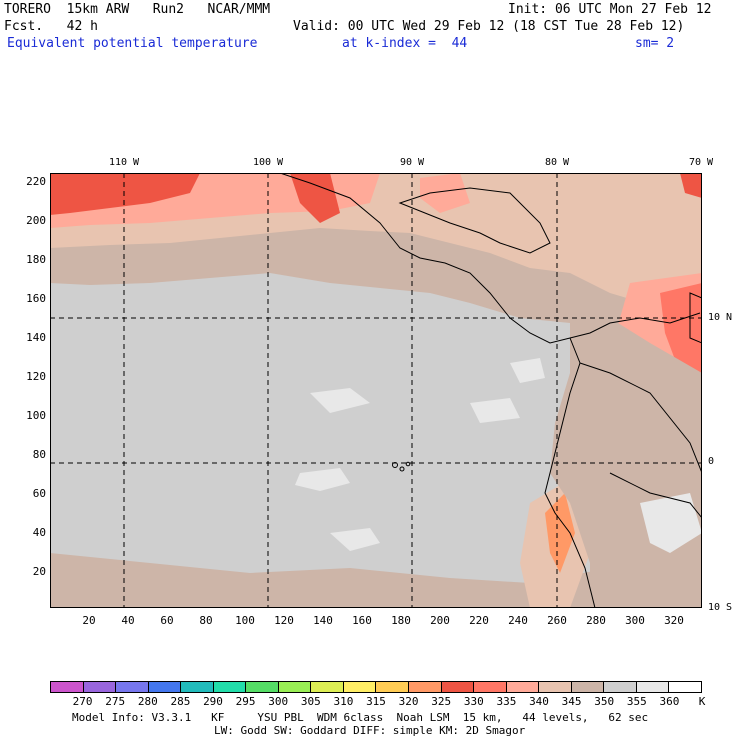 The image size is (740, 740). Describe the element at coordinates (310, 701) in the screenshot. I see `legend-label: 305` at that location.